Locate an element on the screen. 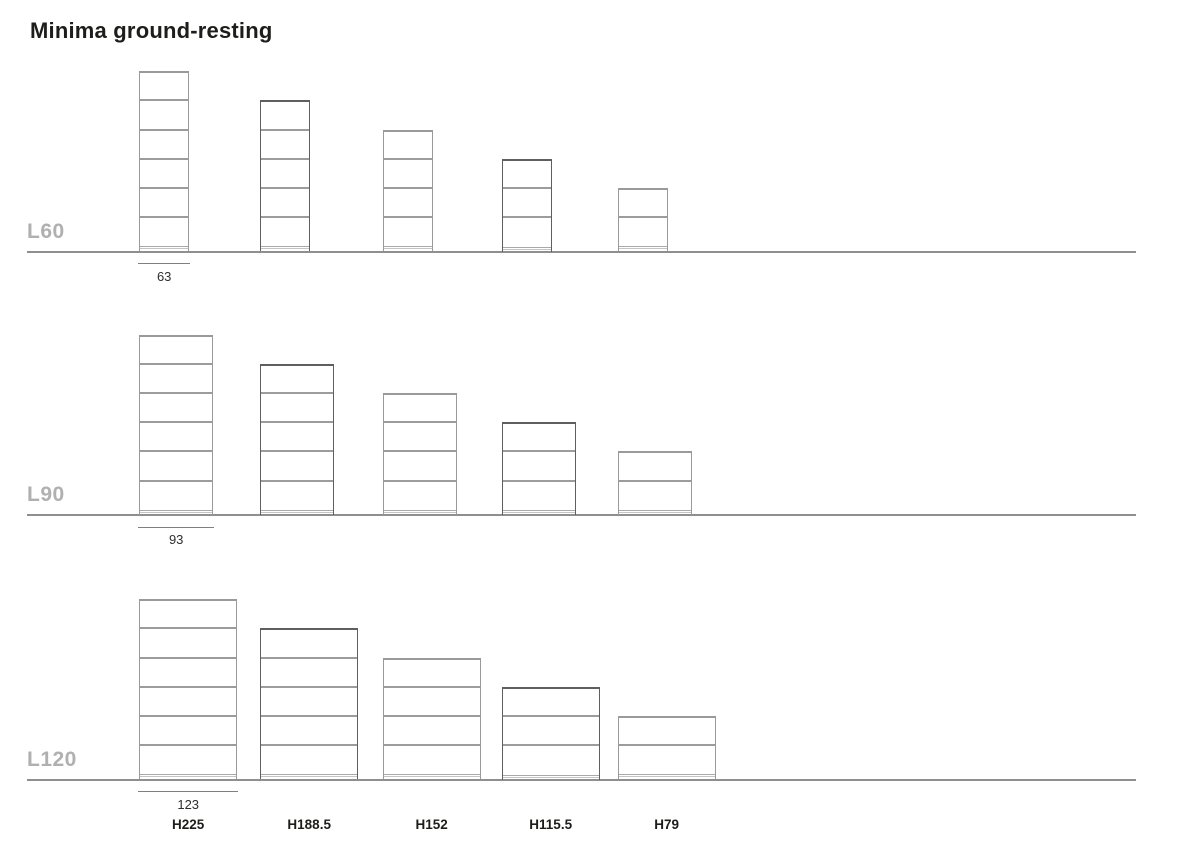  dimension-label: 123 is located at coordinates (188, 804).